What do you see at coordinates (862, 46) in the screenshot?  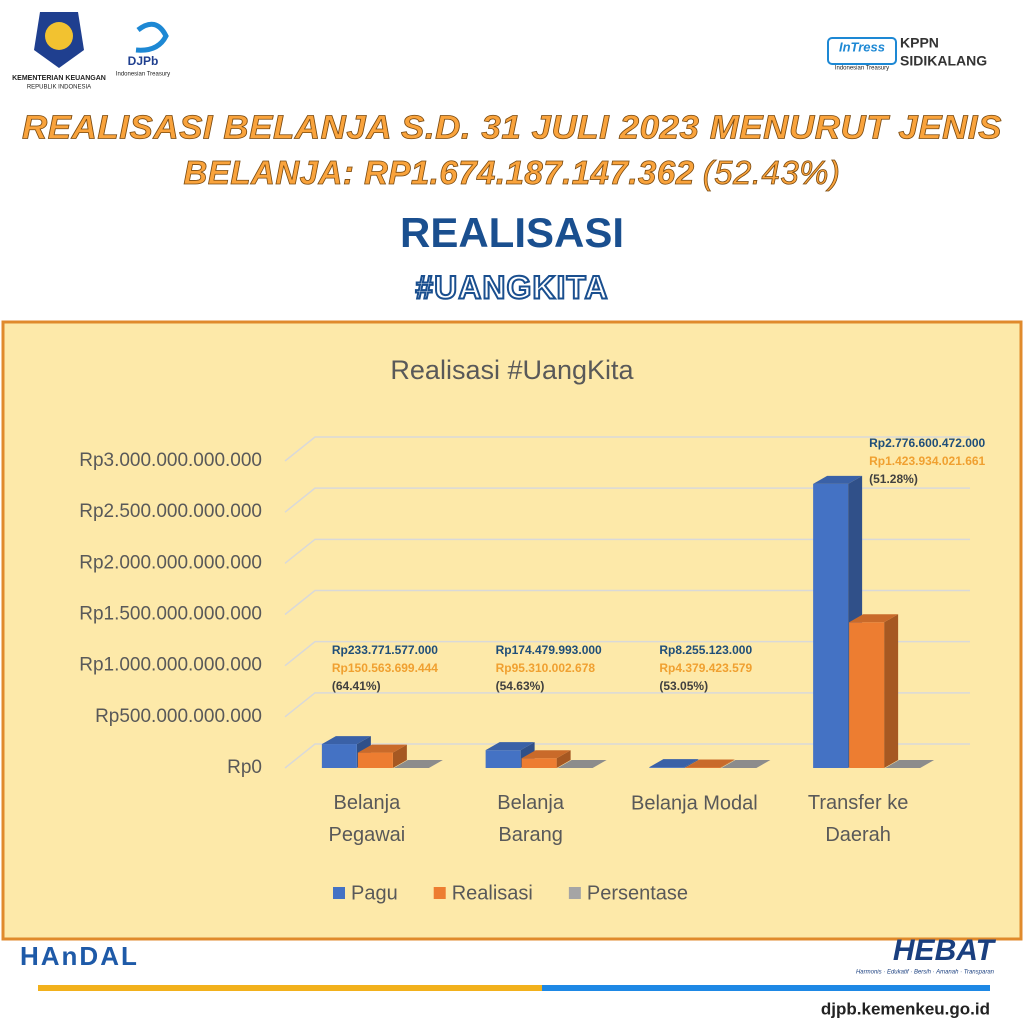 I see `intress-logo-text: InTress` at bounding box center [862, 46].